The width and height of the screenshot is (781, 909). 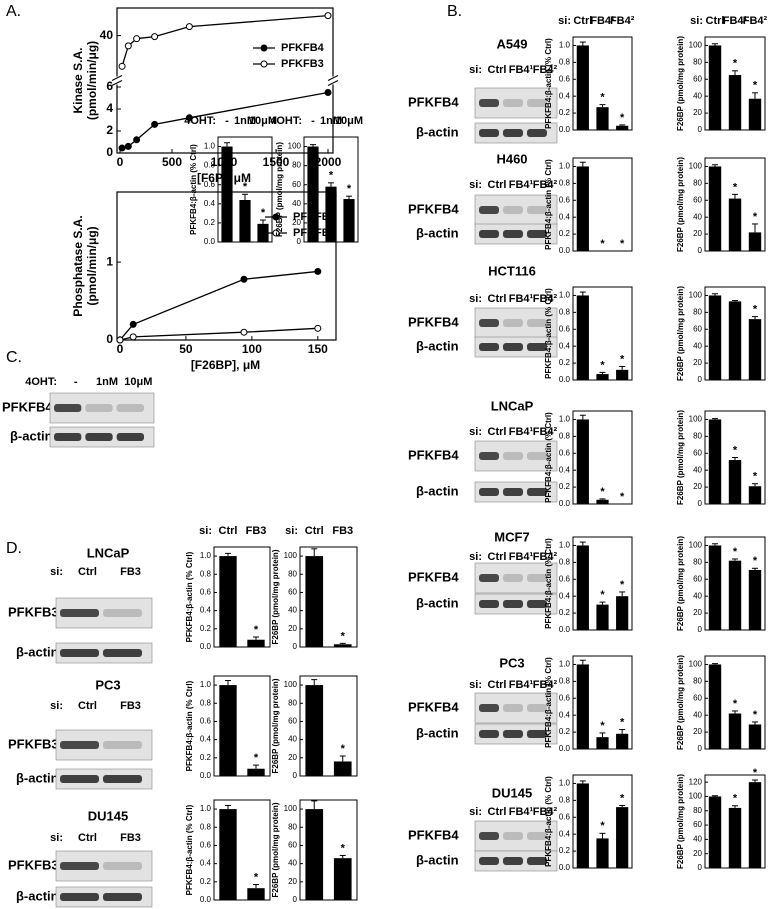 I want to click on y-tick-label: 60, so click(x=697, y=452).